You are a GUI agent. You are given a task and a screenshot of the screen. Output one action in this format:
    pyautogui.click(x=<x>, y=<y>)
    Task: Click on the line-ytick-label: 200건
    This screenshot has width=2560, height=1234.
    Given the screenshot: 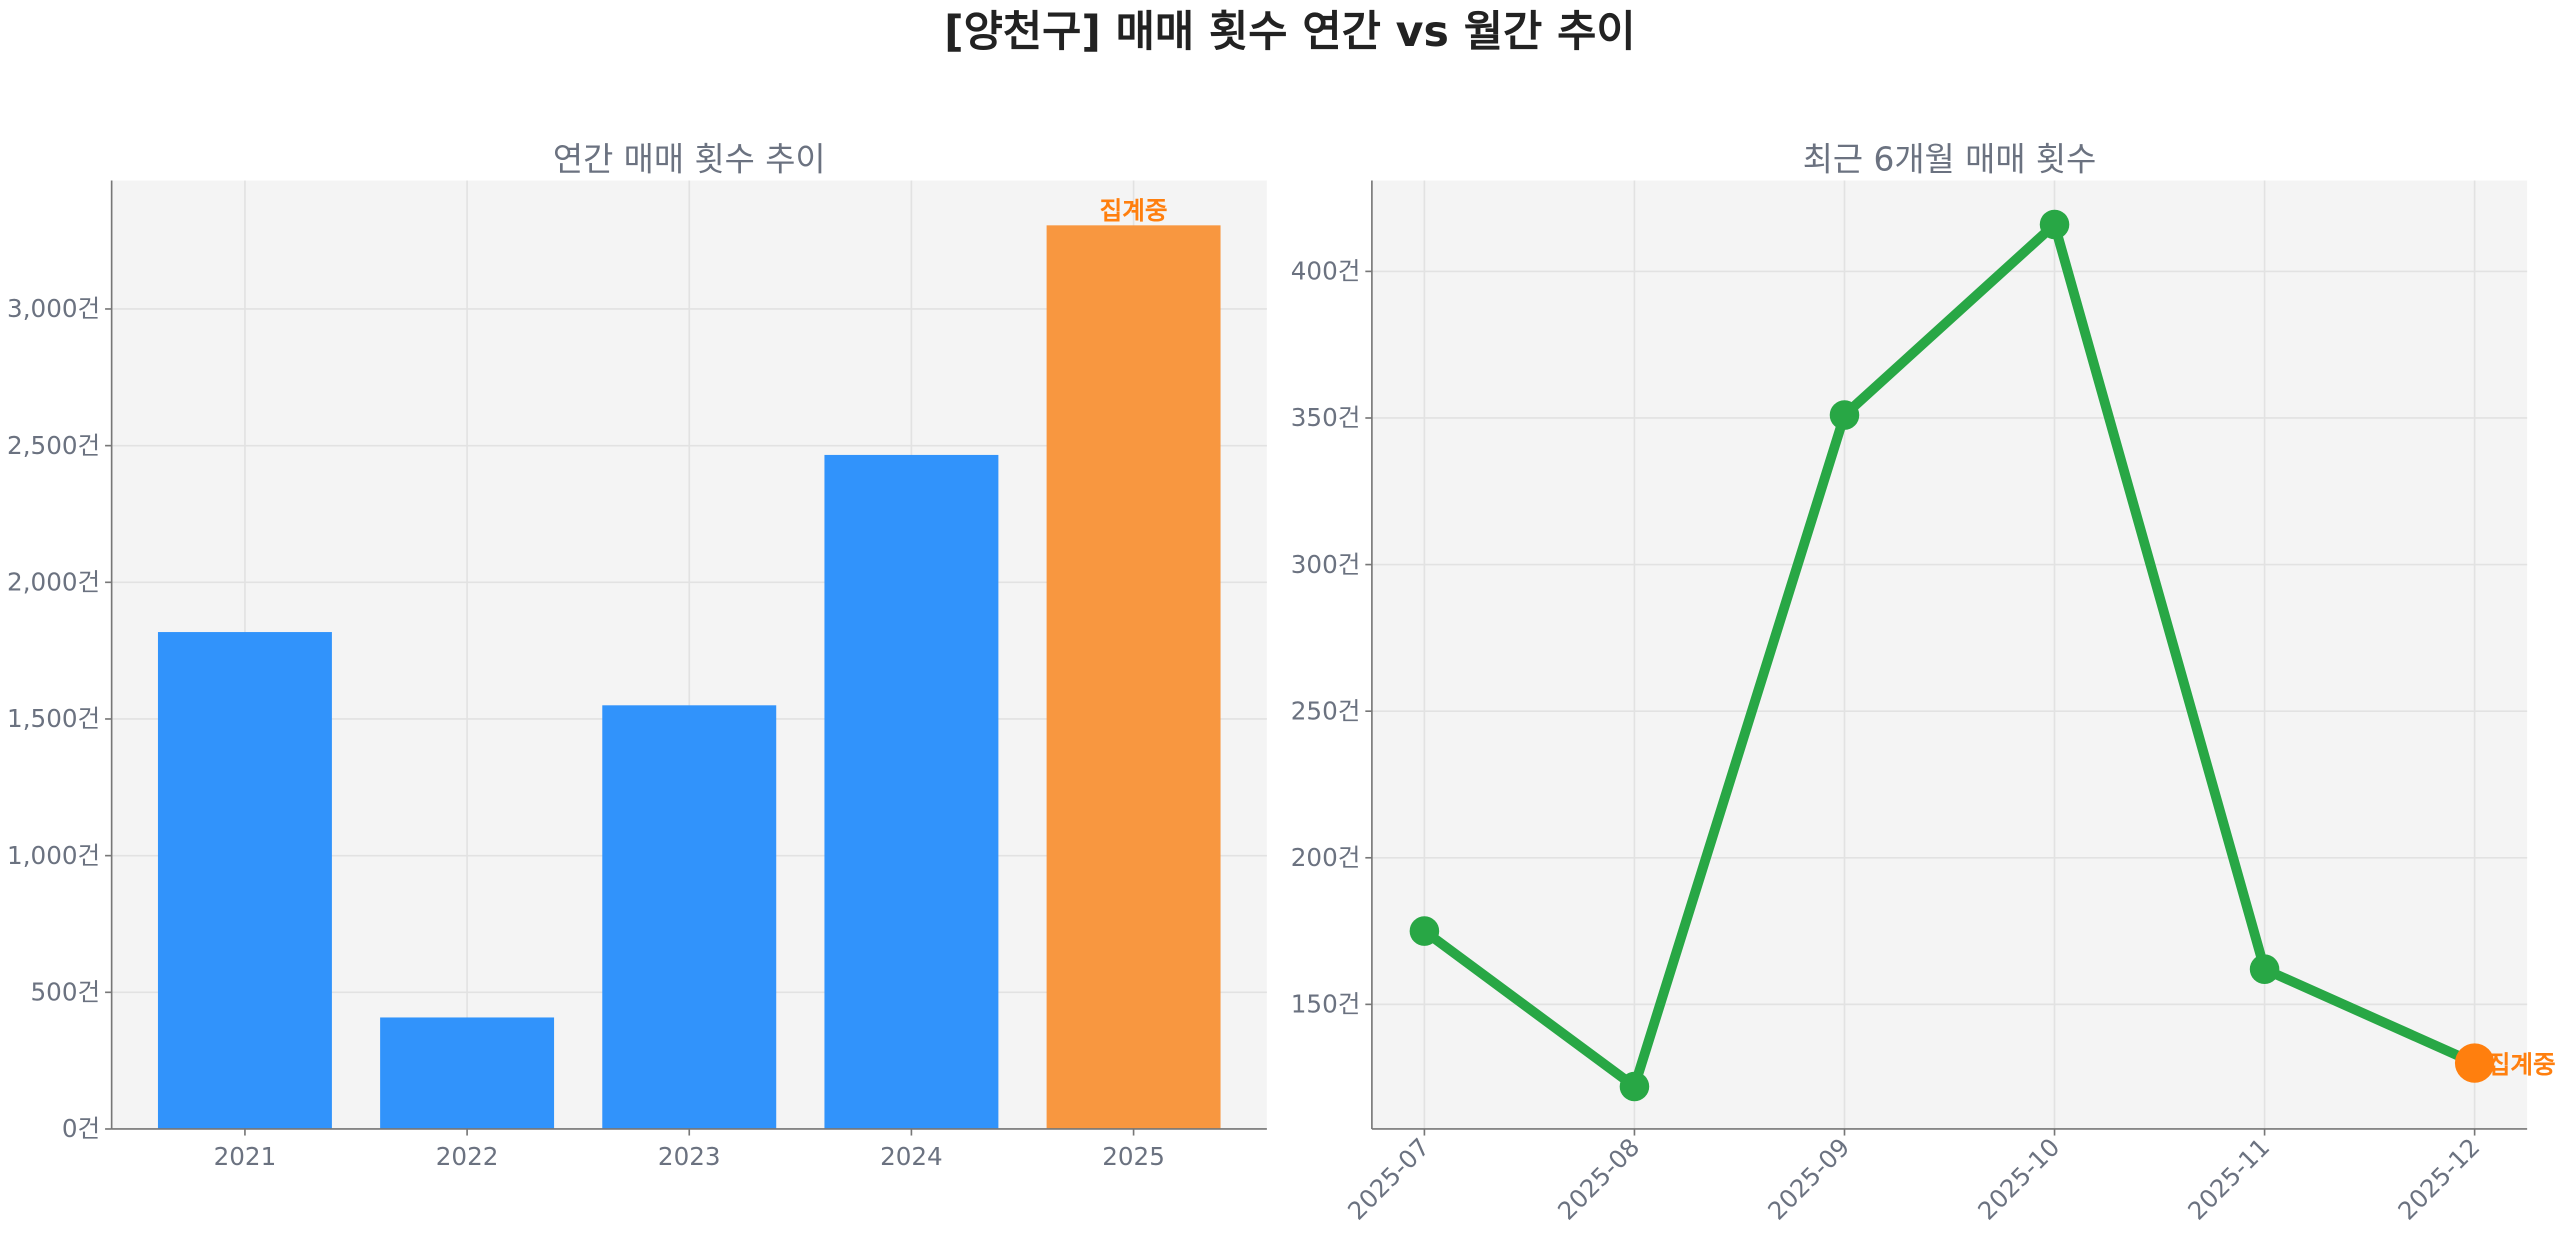 What is the action you would take?
    pyautogui.click(x=1326, y=857)
    